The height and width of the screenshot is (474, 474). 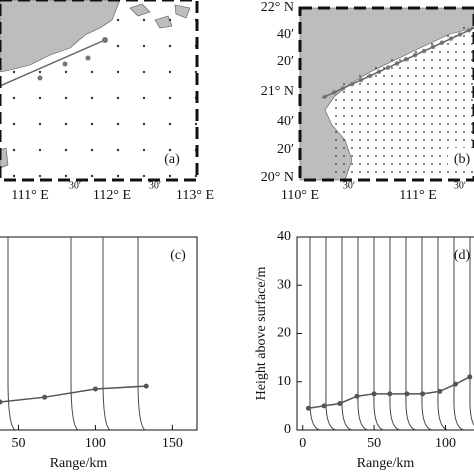 I want to click on y-tick-label: 40, so click(x=284, y=236).